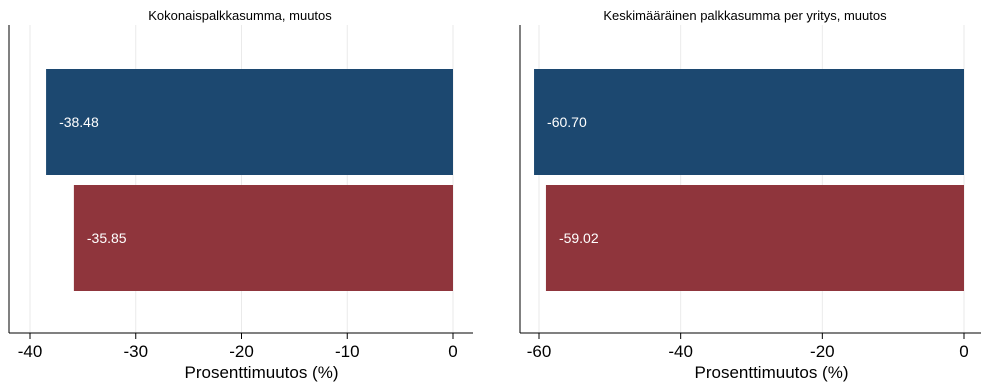 The height and width of the screenshot is (383, 981). I want to click on data-label: -35.85, so click(107, 238).